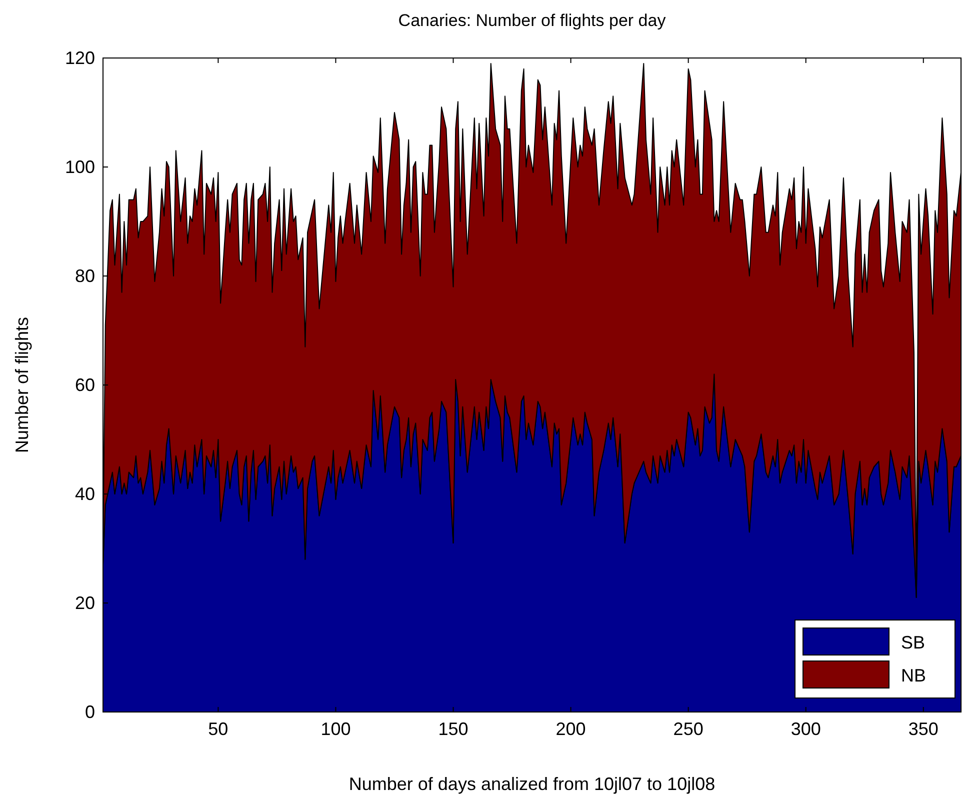 Image resolution: width=962 pixels, height=807 pixels. I want to click on x-tick-label: 250, so click(688, 728).